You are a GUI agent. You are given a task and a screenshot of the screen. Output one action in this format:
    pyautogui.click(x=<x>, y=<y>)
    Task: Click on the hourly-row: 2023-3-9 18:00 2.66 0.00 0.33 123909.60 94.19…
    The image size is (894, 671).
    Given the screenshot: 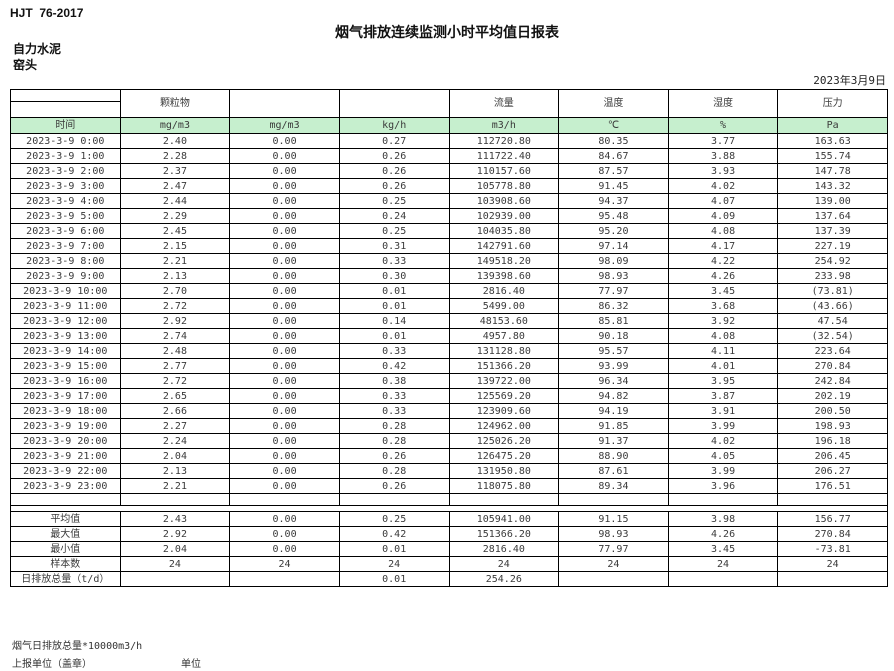 What is the action you would take?
    pyautogui.click(x=449, y=411)
    